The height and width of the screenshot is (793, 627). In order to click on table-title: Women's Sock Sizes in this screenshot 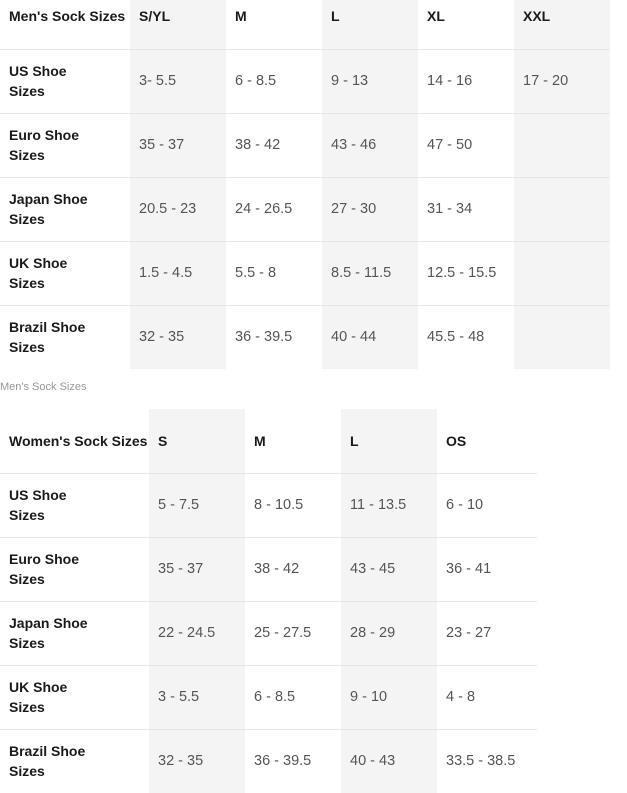, I will do `click(78, 440)`.